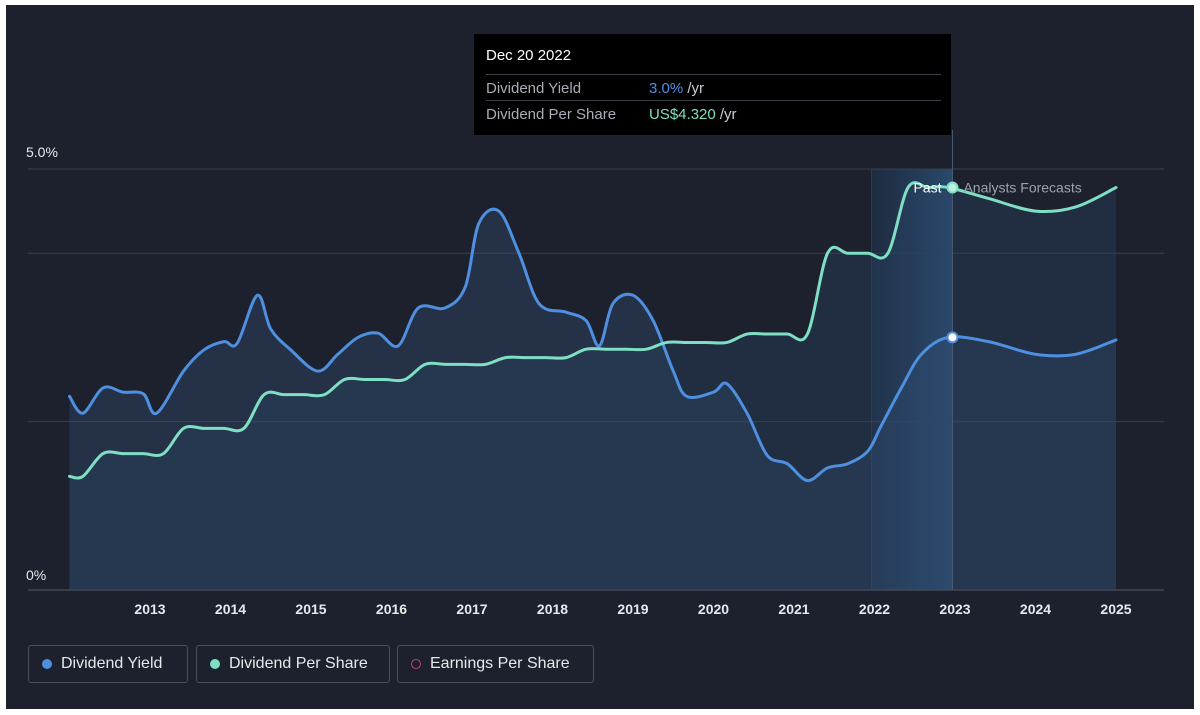  Describe the element at coordinates (927, 188) in the screenshot. I see `past-label: Past` at that location.